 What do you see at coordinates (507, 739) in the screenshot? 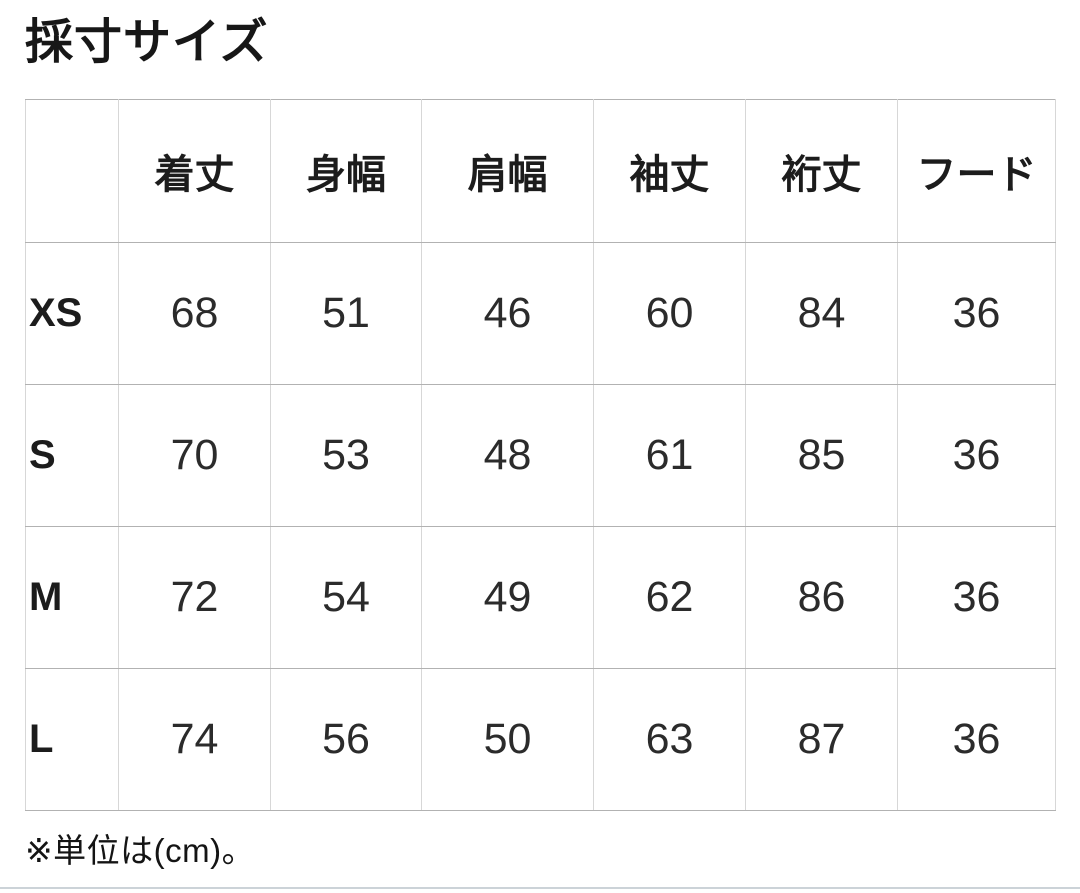
I see `measurement-cell: 50` at bounding box center [507, 739].